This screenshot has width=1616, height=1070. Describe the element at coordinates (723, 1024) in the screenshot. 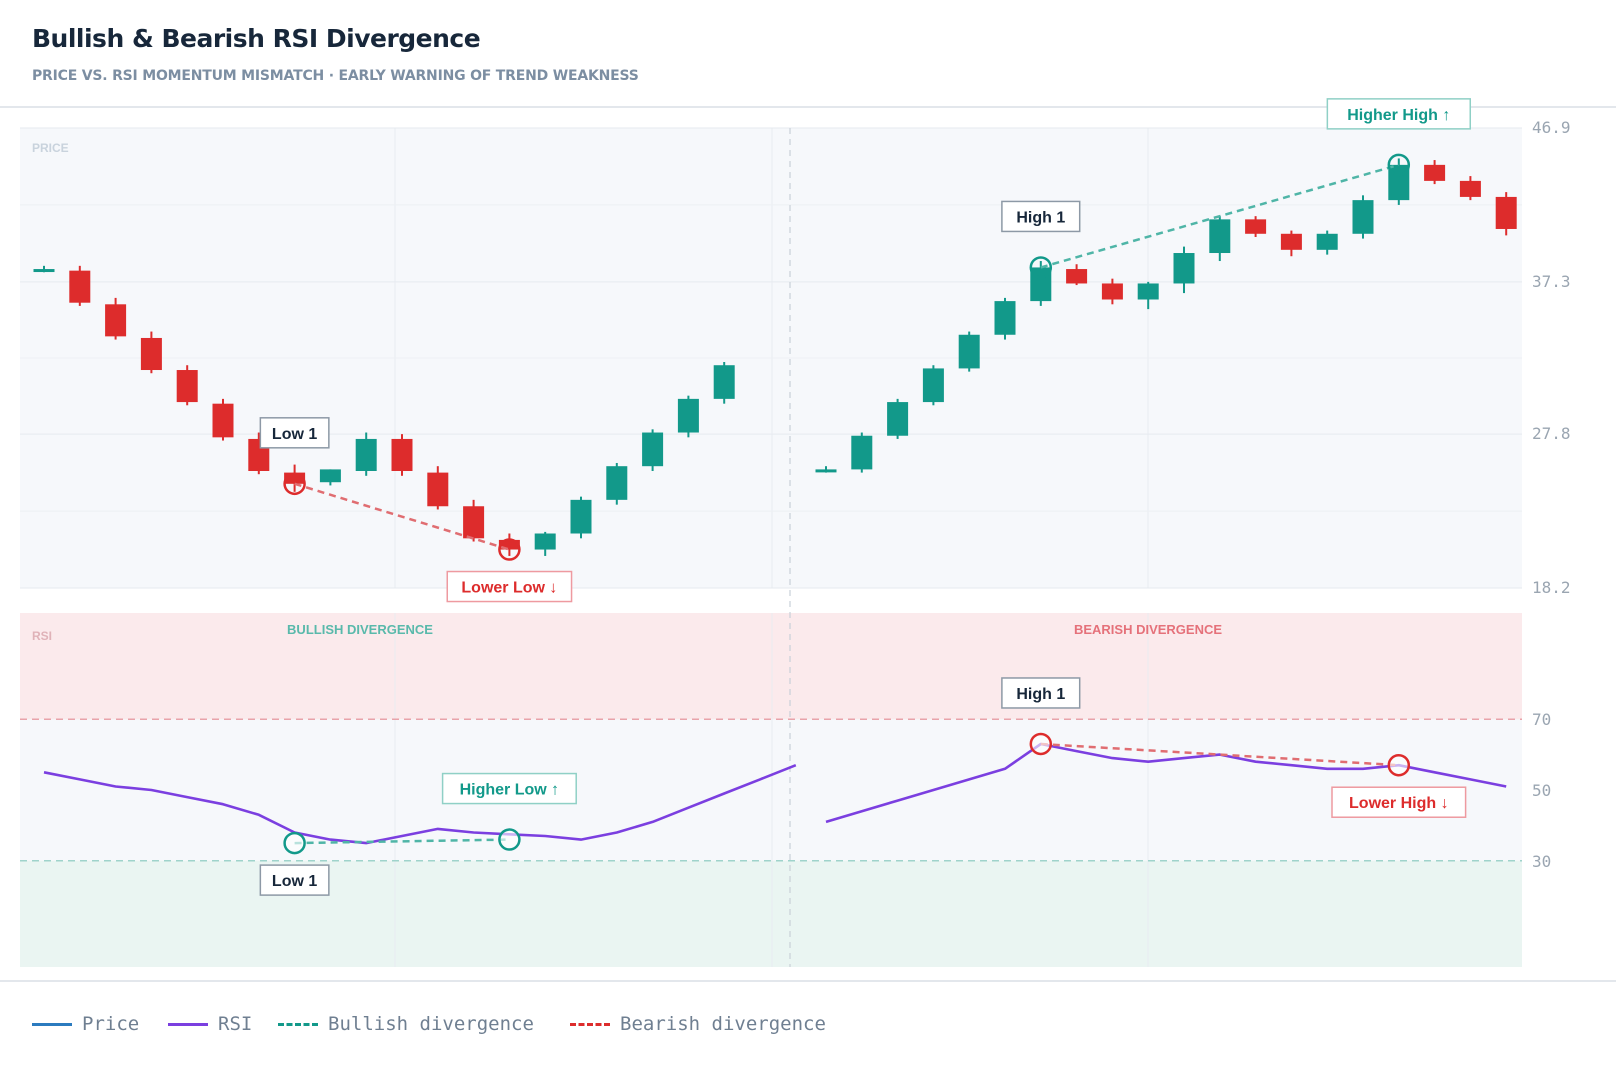

I see `legend-label-bearish: Bearish divergence` at that location.